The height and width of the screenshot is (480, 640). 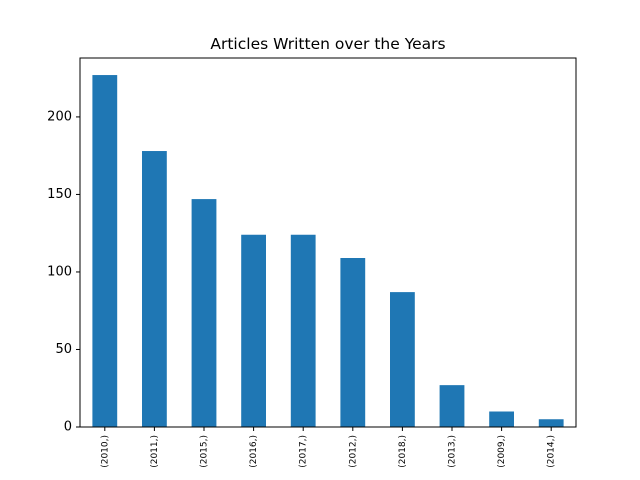 I want to click on y-tick-label-0: 0, so click(x=68, y=427).